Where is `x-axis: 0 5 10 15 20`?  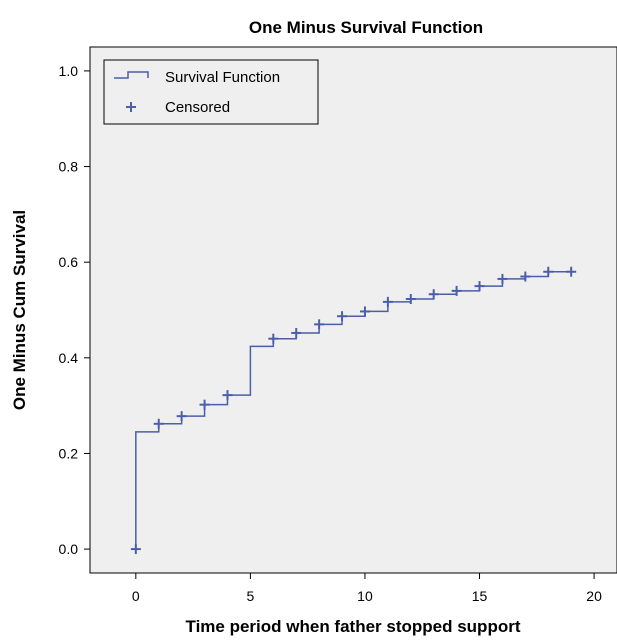 x-axis: 0 5 10 15 20 is located at coordinates (367, 588).